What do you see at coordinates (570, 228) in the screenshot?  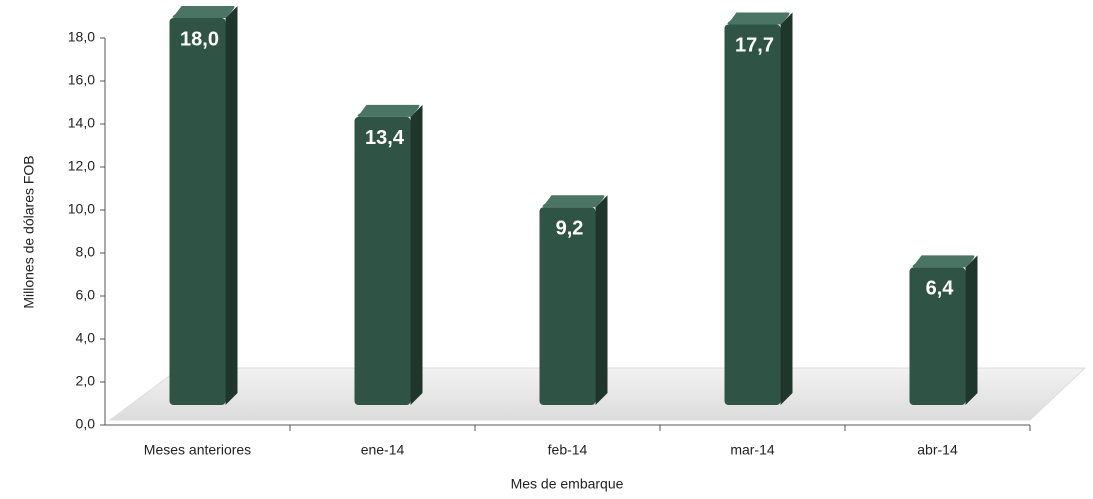 I see `value-label: 9,2` at bounding box center [570, 228].